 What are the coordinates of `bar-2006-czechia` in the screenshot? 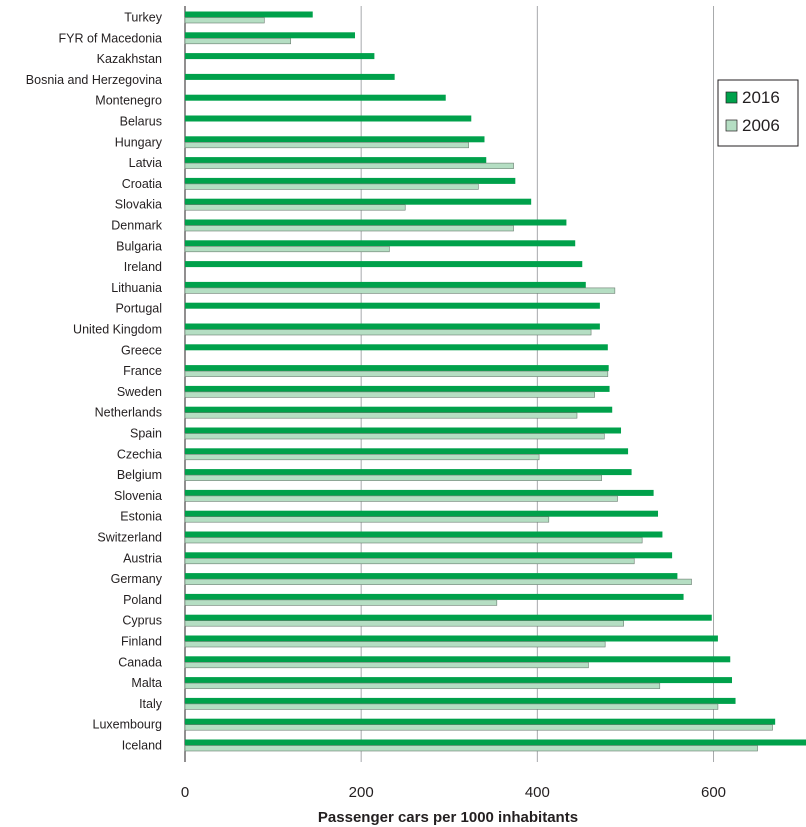 It's located at (362, 457).